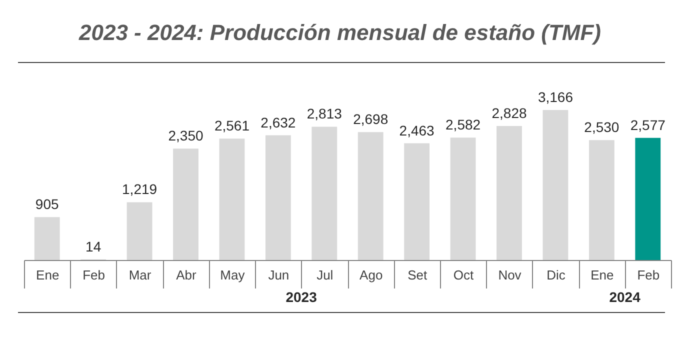 The width and height of the screenshot is (680, 347). What do you see at coordinates (625, 297) in the screenshot?
I see `text: 2024` at bounding box center [625, 297].